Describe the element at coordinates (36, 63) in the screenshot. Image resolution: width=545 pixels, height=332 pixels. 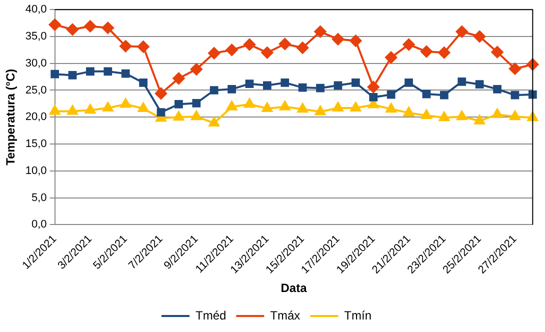
I see `y-tick-label: 30,0` at that location.